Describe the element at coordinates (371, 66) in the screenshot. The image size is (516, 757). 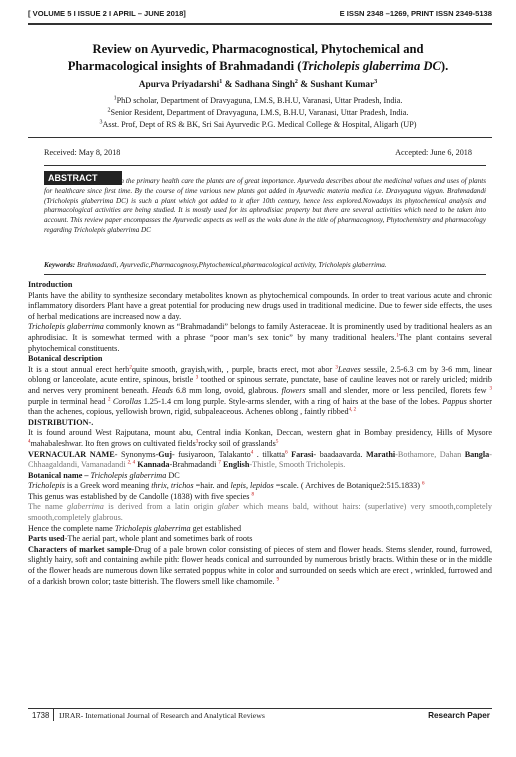
I see `title-species: Tricholepis glaberrima DC` at that location.